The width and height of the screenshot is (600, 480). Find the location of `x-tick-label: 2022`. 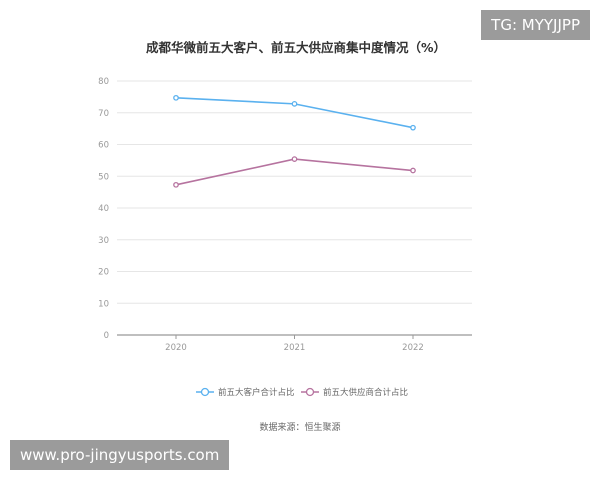

x-tick-label: 2022 is located at coordinates (413, 348).